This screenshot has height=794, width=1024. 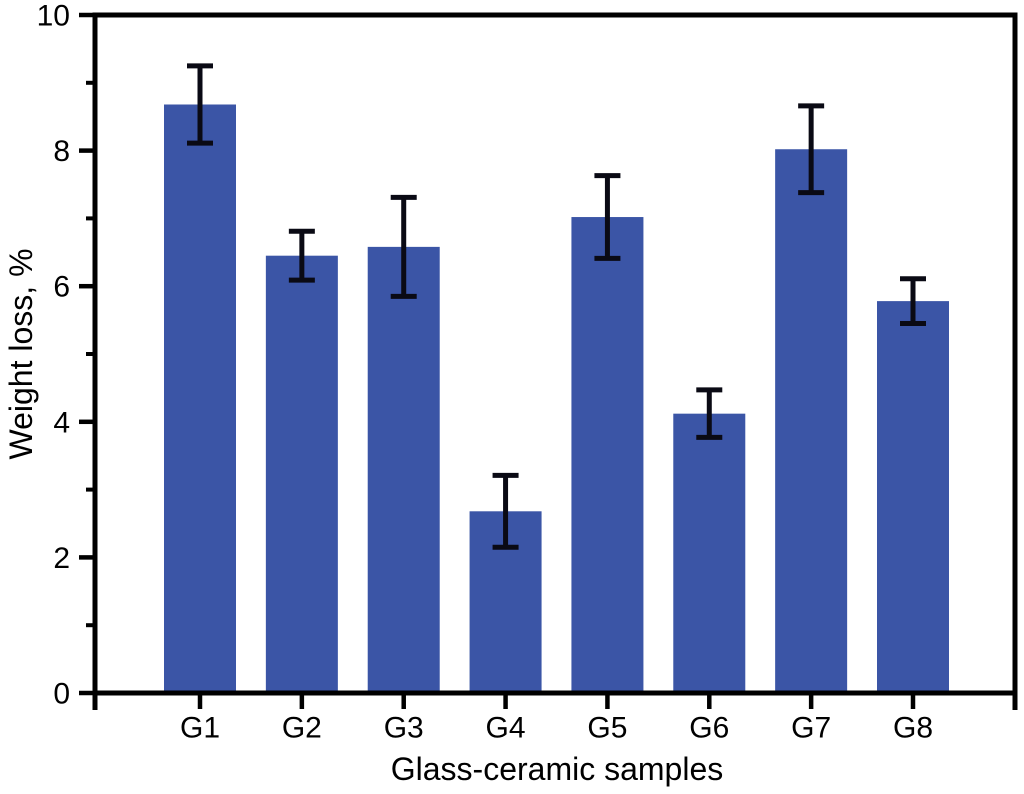 I want to click on bar-G6, so click(x=709, y=553).